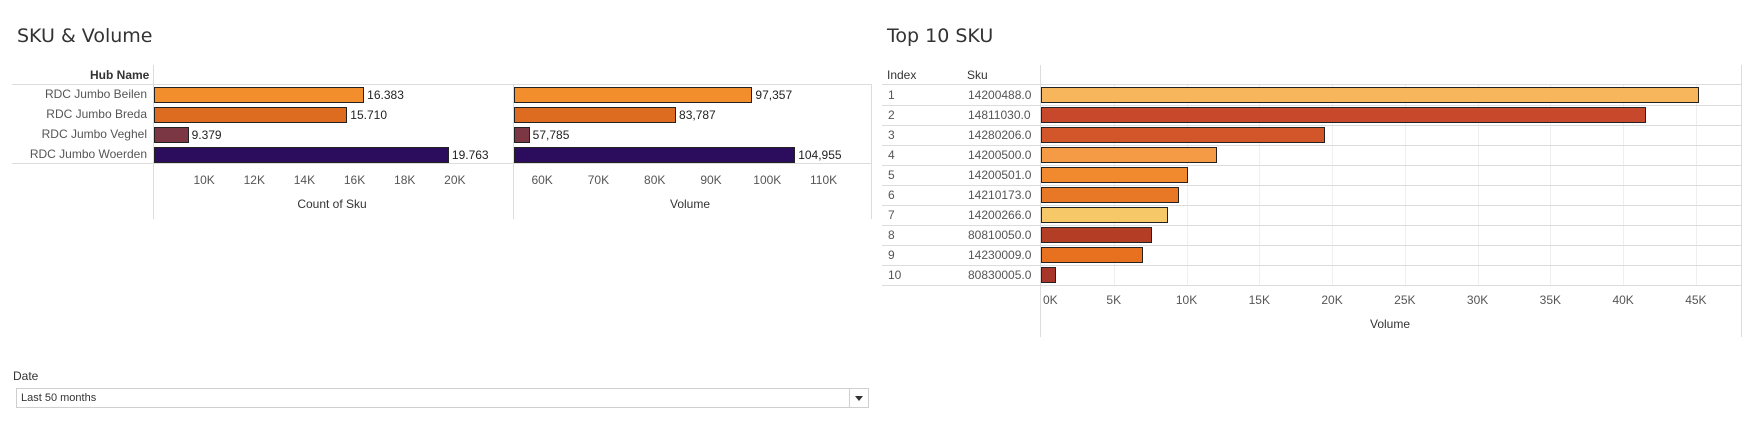 This screenshot has height=445, width=1750. What do you see at coordinates (1000, 255) in the screenshot?
I see `top10-sku-label: 14230009.0` at bounding box center [1000, 255].